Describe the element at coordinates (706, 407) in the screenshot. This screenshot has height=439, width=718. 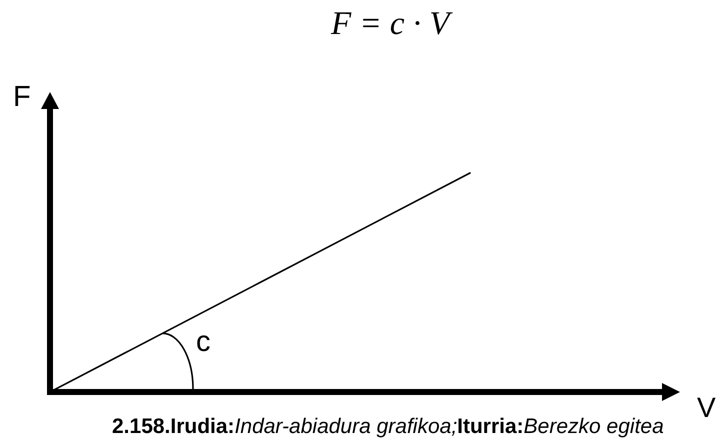
I see `x-axis-title: V` at that location.